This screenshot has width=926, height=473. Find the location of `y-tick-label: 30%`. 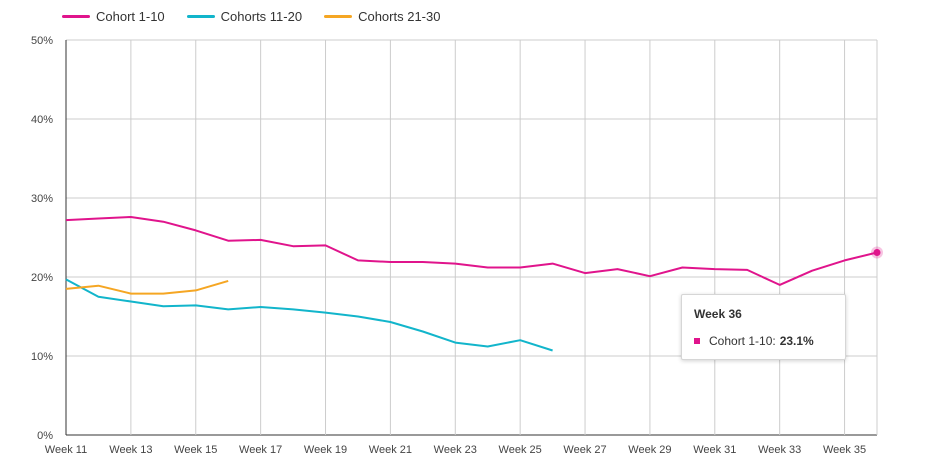

y-tick-label: 30% is located at coordinates (42, 199).